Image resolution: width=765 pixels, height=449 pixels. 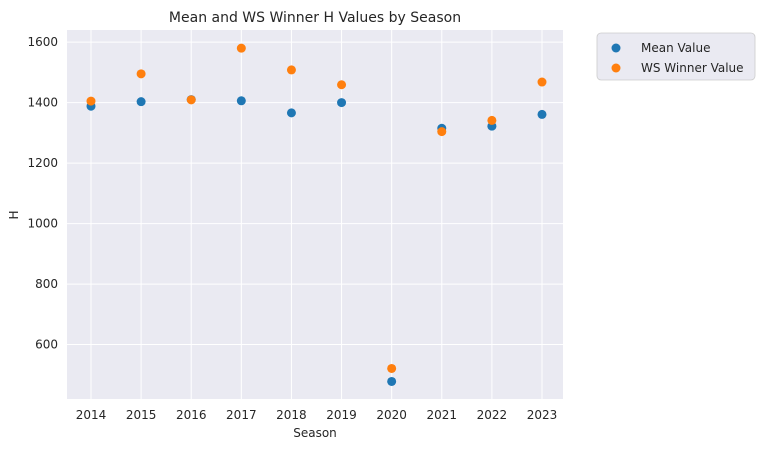 What do you see at coordinates (42, 224) in the screenshot?
I see `y-tick-label: 1000` at bounding box center [42, 224].